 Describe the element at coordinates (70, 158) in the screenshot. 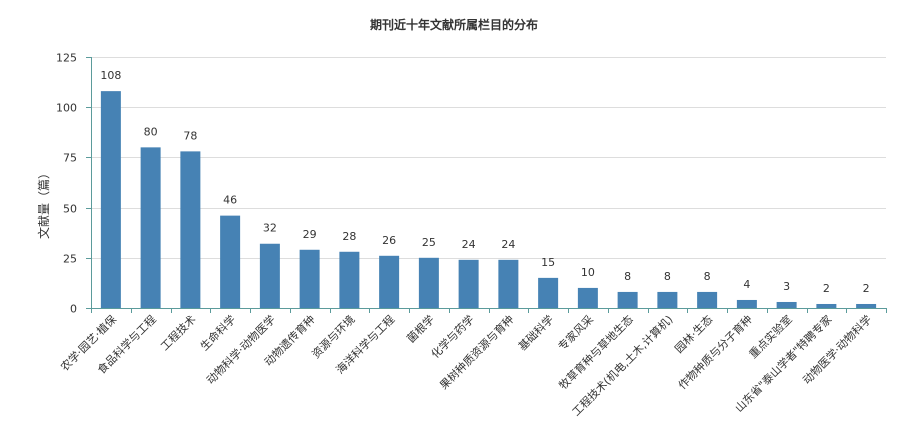

I see `y-tick-label: 75` at that location.